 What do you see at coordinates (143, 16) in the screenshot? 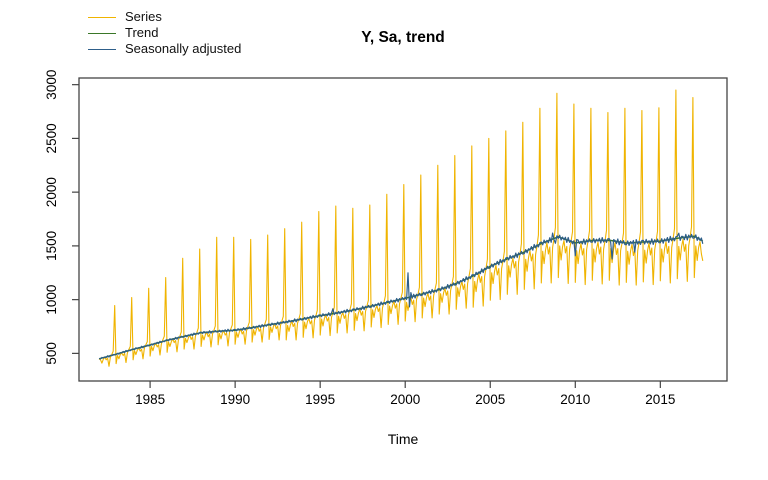
I see `legend-label: Series` at bounding box center [143, 16].